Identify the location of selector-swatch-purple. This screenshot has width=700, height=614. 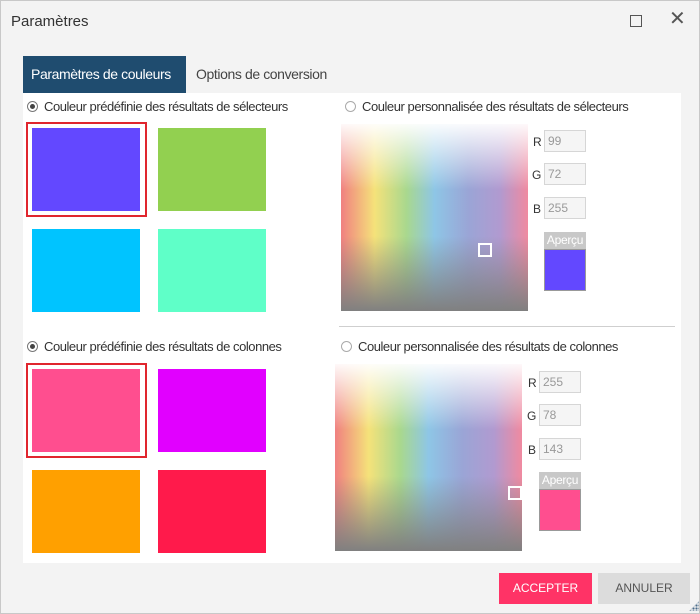
(86, 169).